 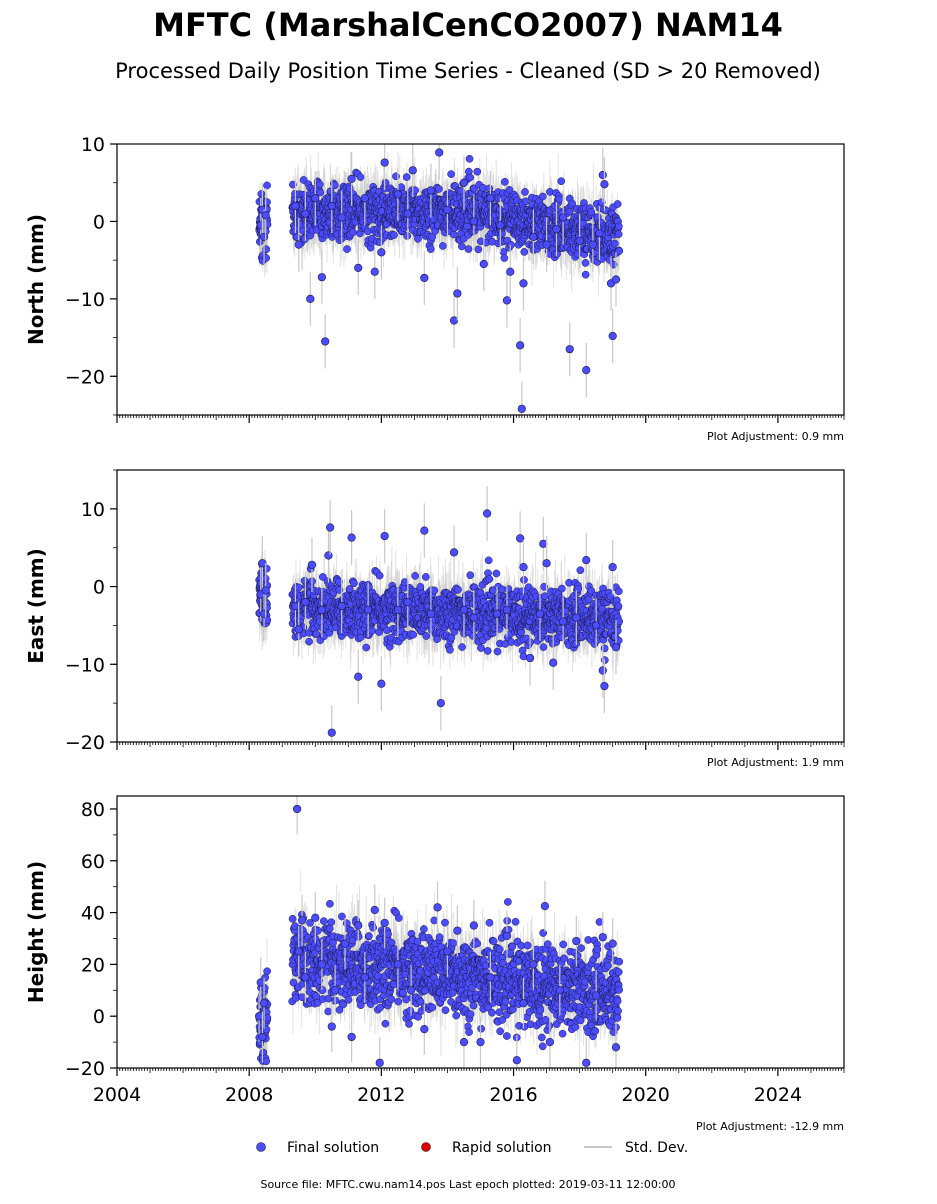 I want to click on y-axis-label: North (mm), so click(x=36, y=279).